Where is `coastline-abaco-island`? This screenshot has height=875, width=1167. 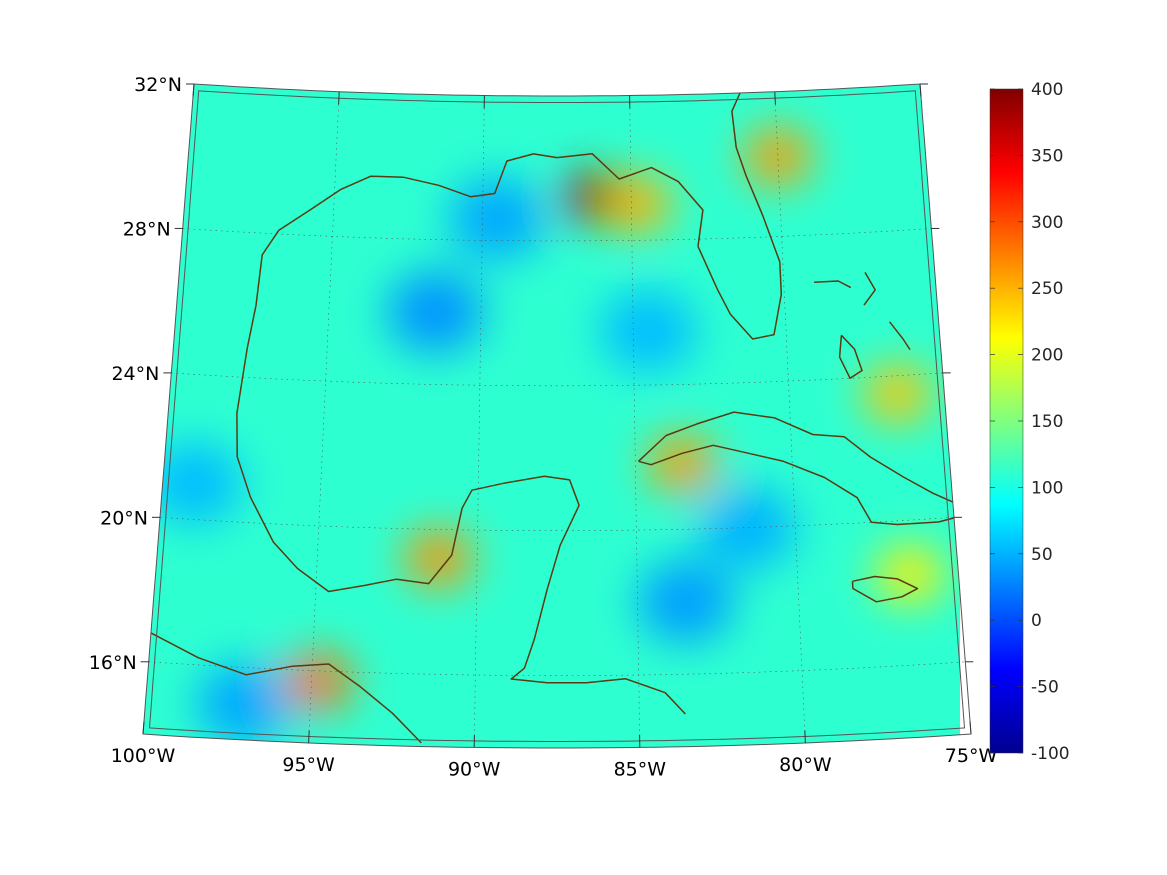 coastline-abaco-island is located at coordinates (869, 289).